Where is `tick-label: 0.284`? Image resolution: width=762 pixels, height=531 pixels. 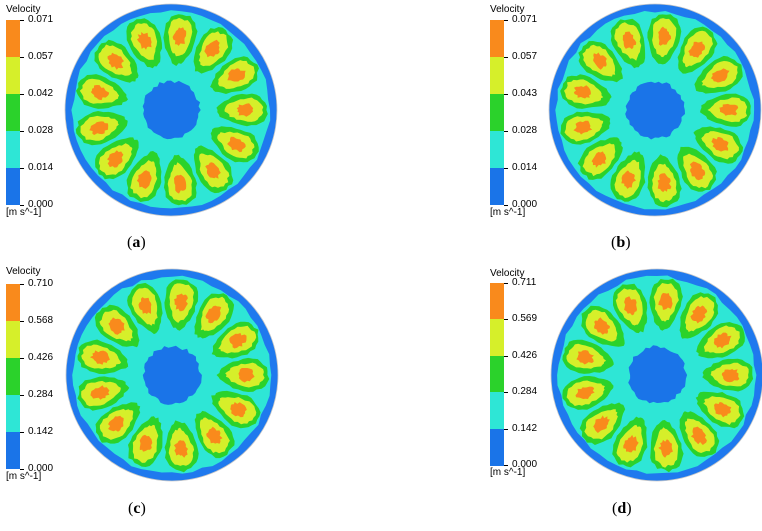
tick-label: 0.284 is located at coordinates (41, 394).